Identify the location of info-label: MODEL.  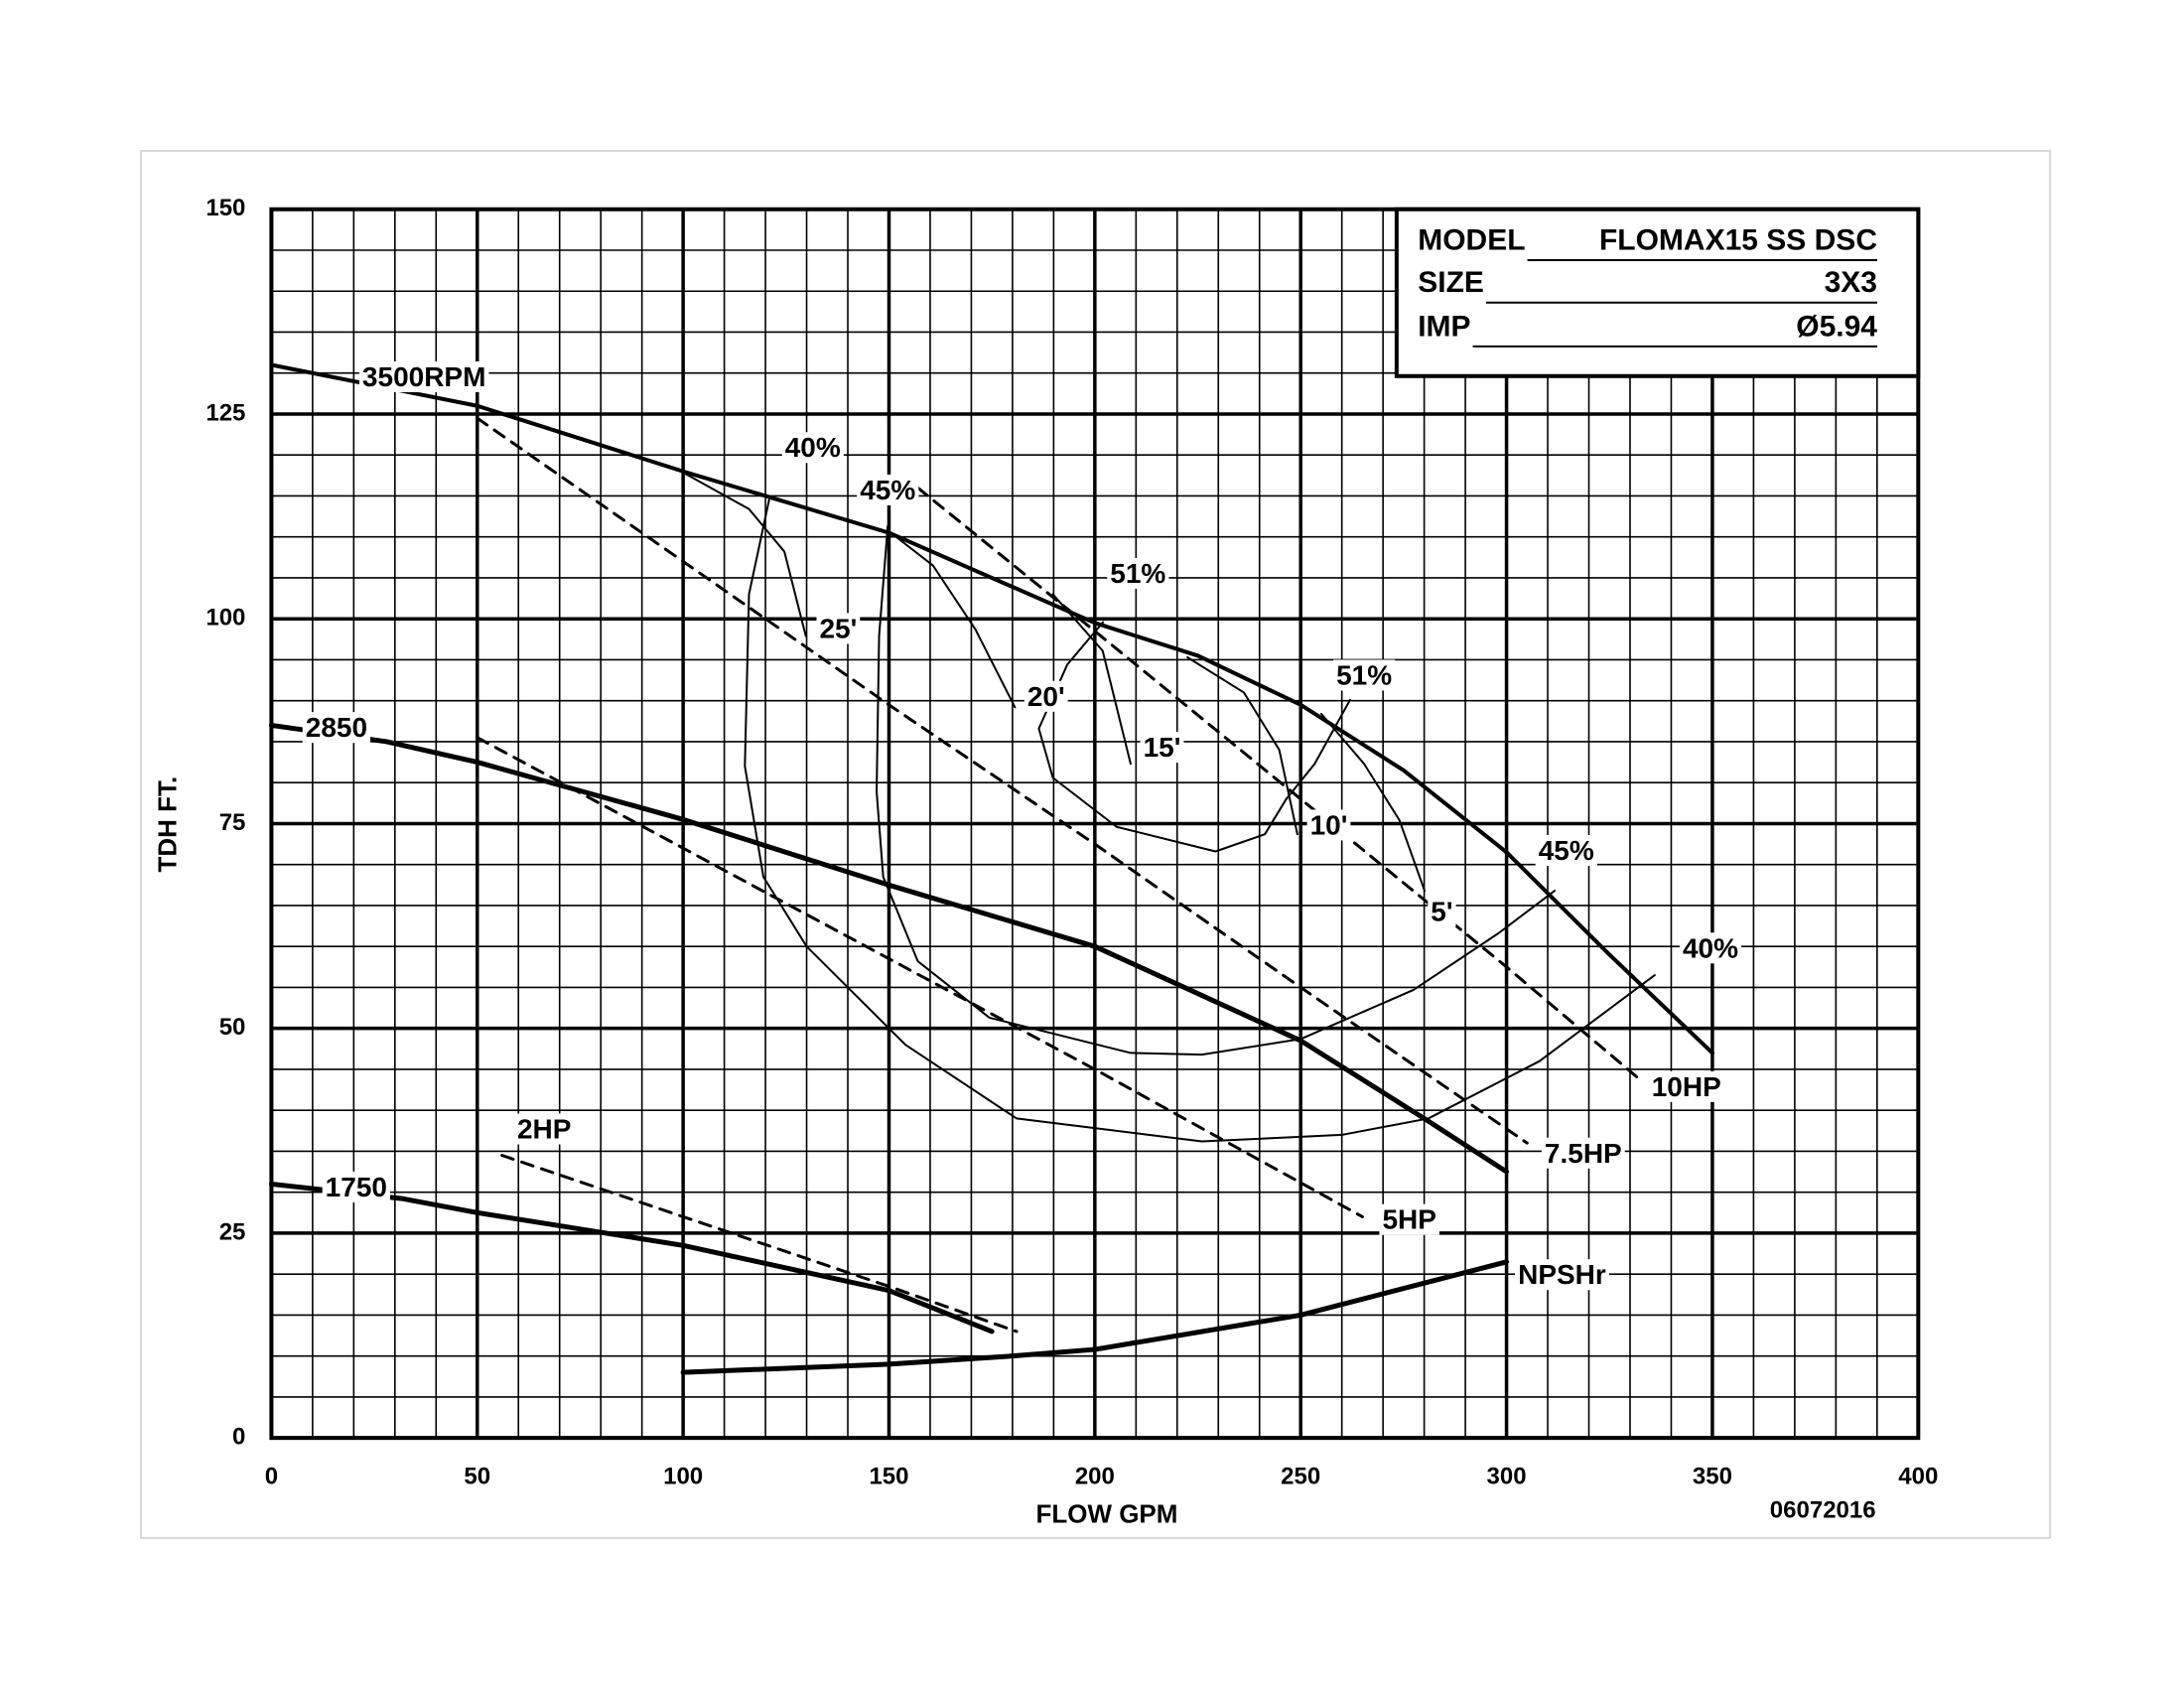
(1471, 239).